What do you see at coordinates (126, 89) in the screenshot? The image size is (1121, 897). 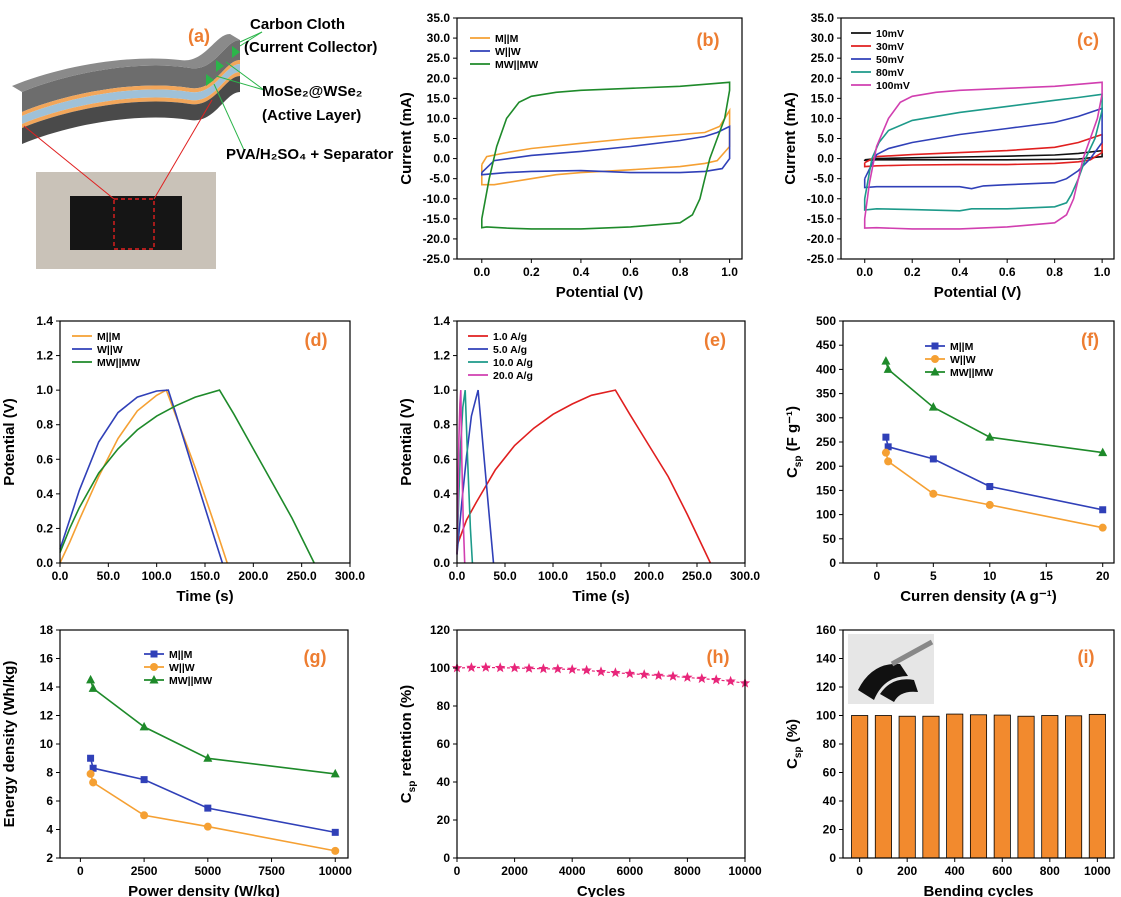 I see `device-layers-illustration` at bounding box center [126, 89].